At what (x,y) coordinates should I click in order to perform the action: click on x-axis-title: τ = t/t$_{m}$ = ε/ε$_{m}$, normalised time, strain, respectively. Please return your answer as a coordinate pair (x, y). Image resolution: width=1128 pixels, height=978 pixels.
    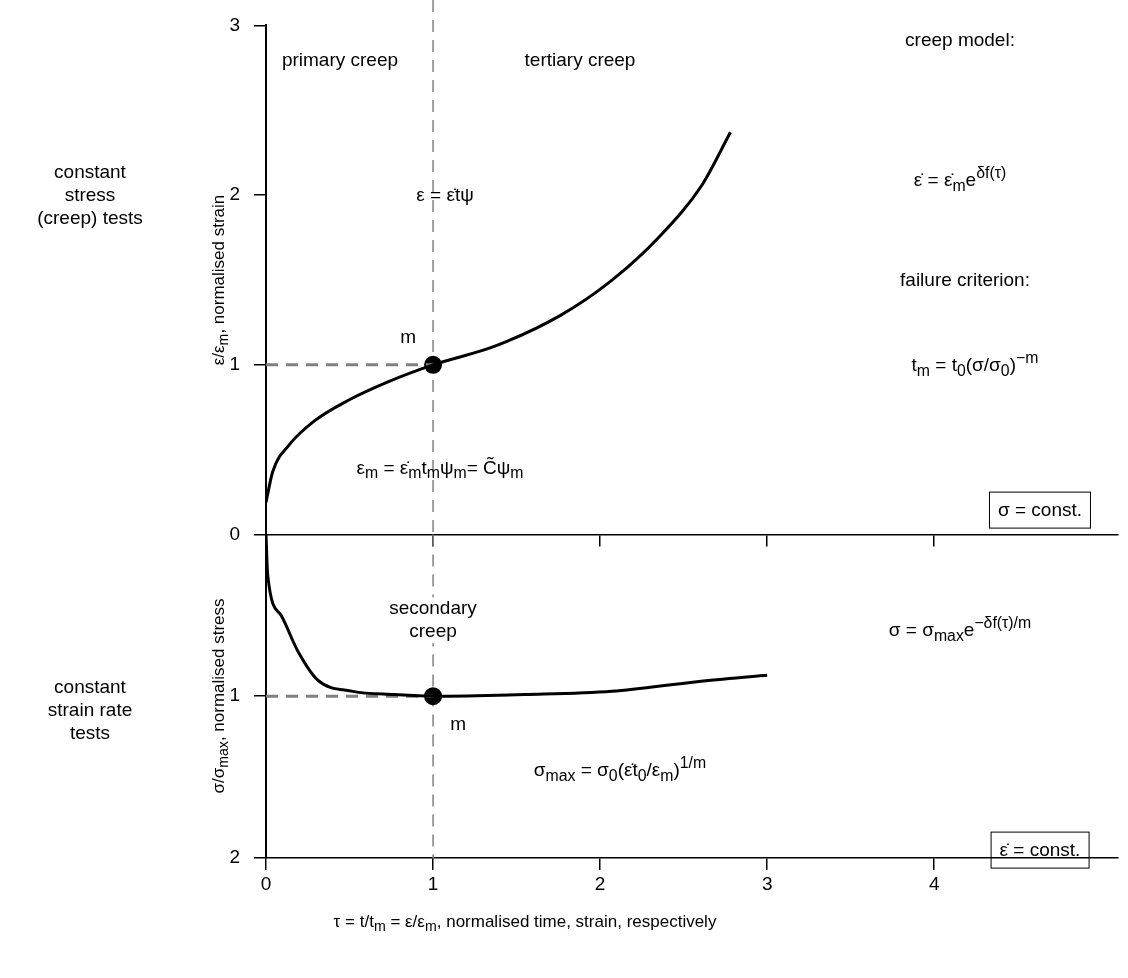
    Looking at the image, I should click on (525, 923).